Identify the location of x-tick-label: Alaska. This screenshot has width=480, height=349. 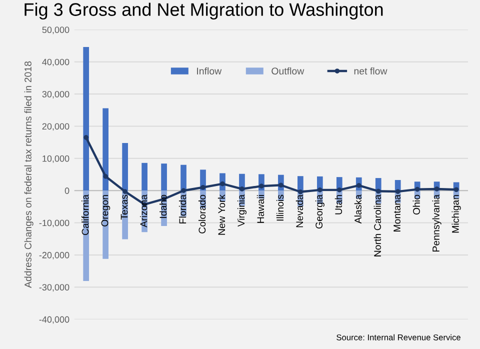
(358, 209).